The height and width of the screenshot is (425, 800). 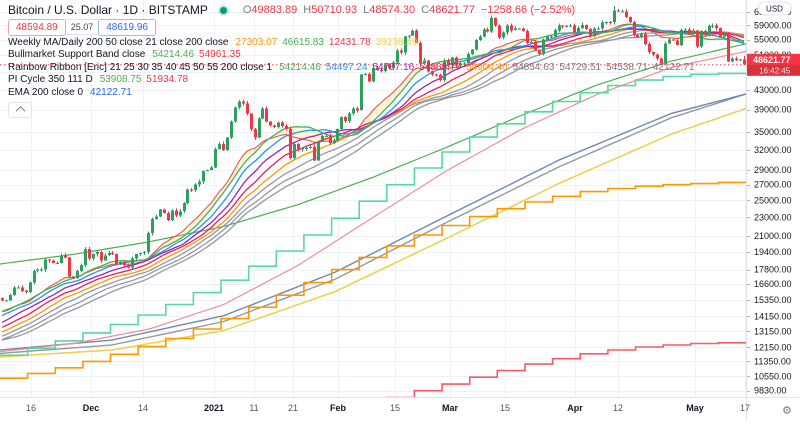 What do you see at coordinates (787, 411) in the screenshot?
I see `settings-gear-icon: ⚙` at bounding box center [787, 411].